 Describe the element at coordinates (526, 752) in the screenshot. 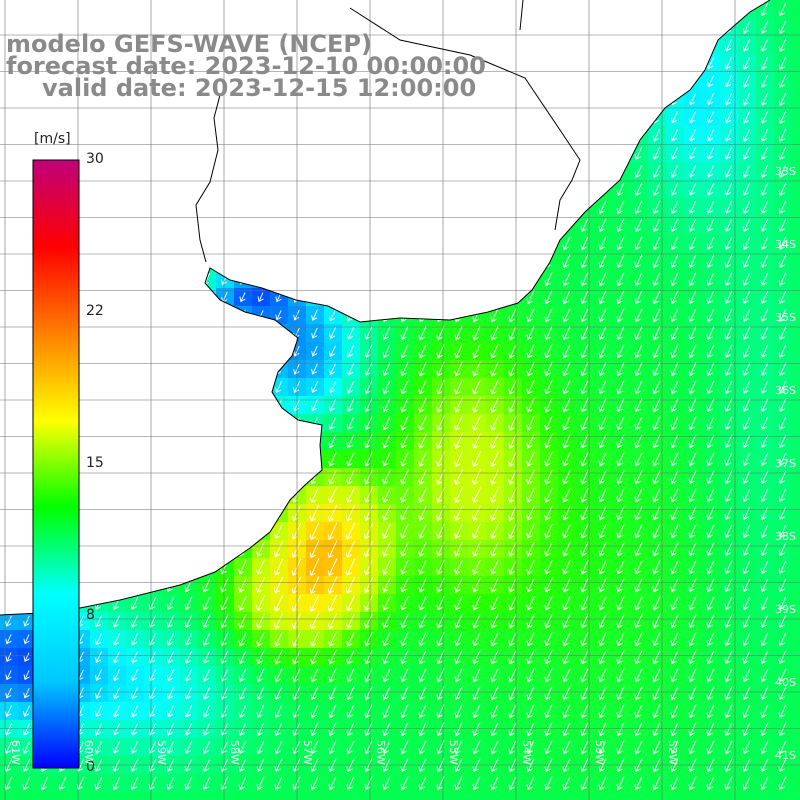

I see `lon-label: 54W` at that location.